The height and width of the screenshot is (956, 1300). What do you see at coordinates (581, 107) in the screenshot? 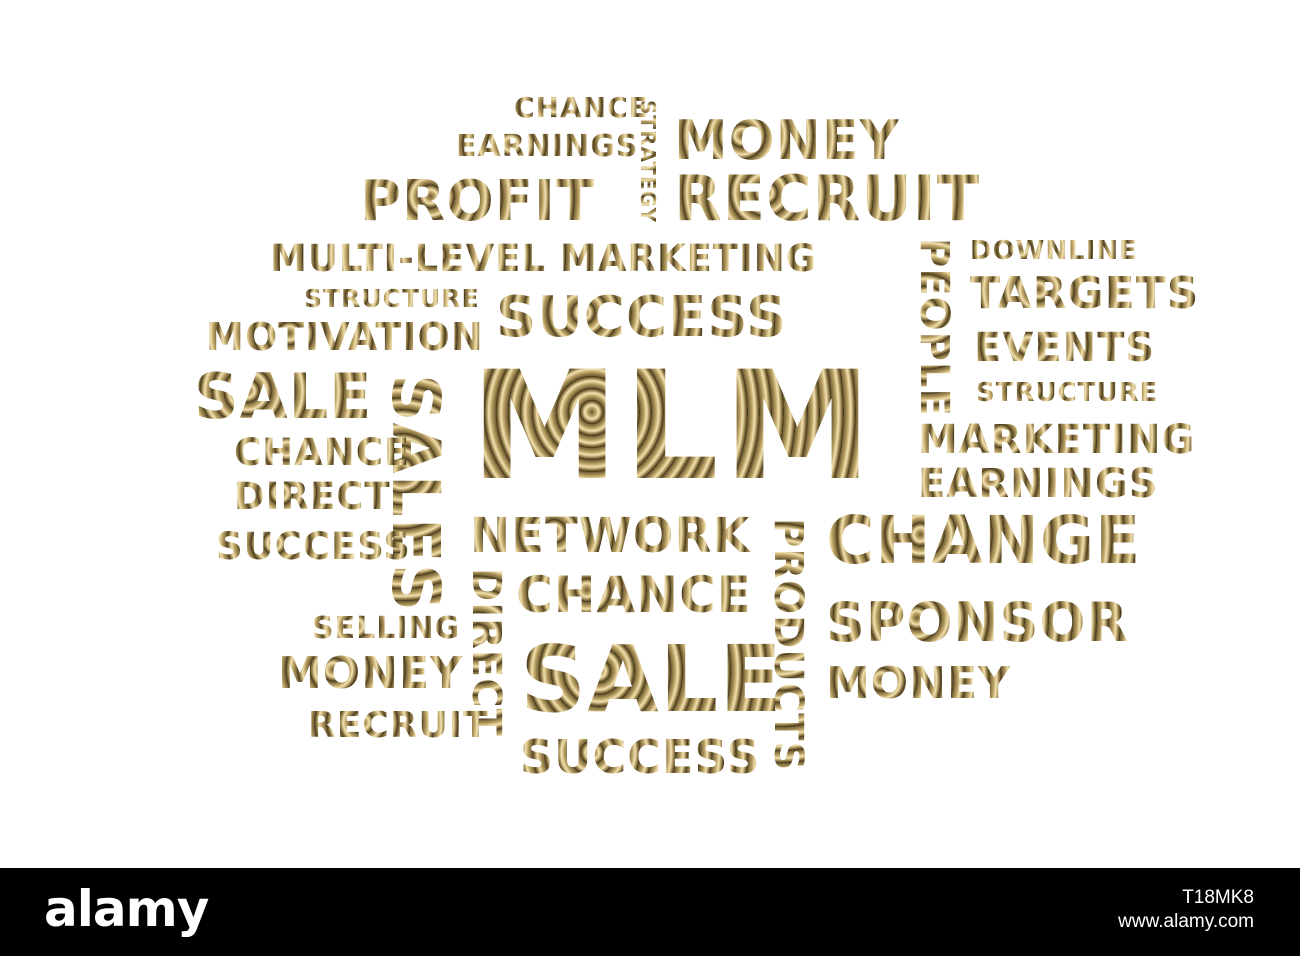
I see `word-chance-top: CHANCE` at bounding box center [581, 107].